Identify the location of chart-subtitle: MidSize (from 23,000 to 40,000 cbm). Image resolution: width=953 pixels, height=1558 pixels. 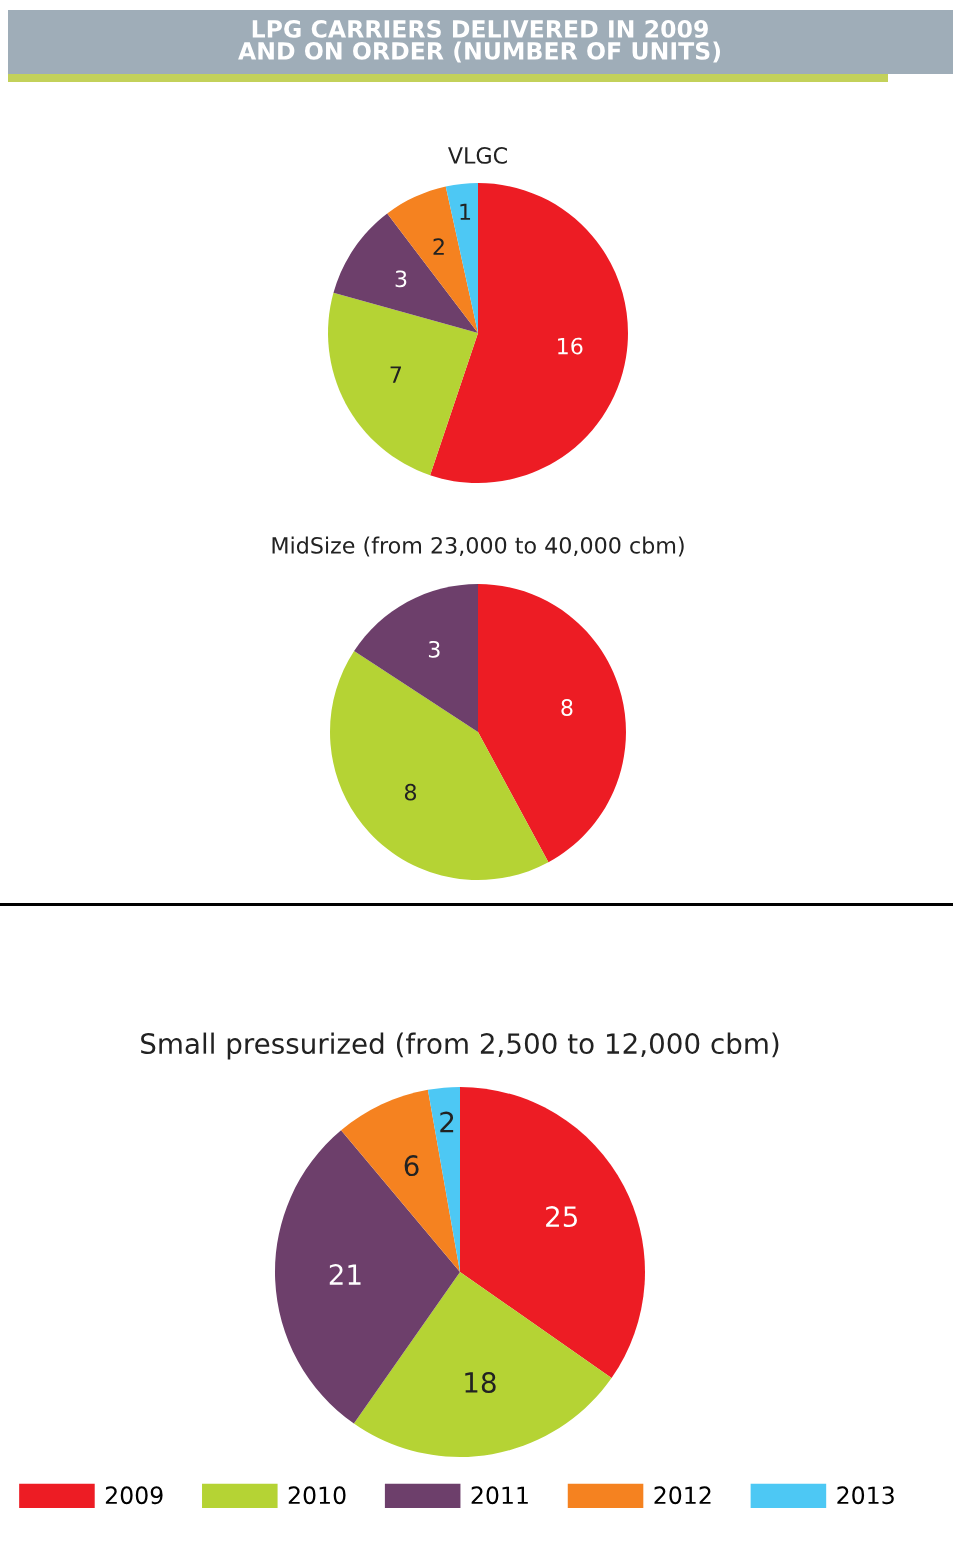
(478, 546).